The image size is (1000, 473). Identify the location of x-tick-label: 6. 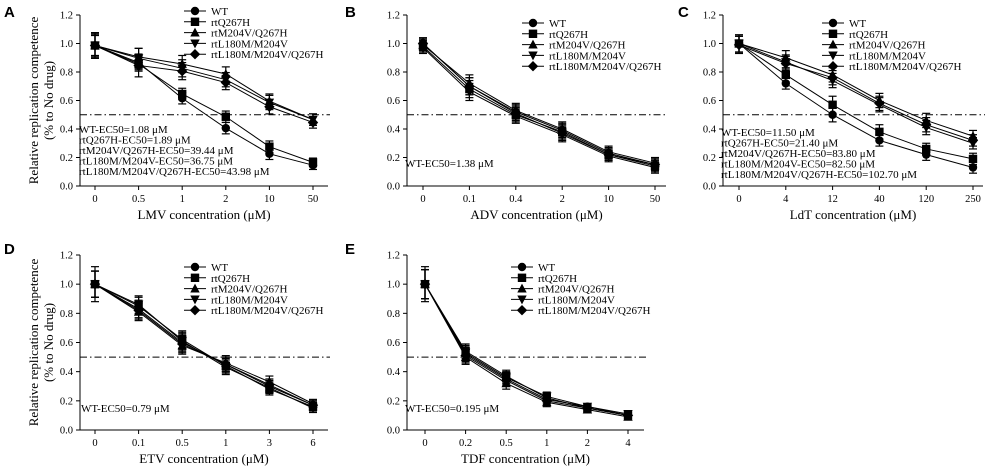
(312, 443).